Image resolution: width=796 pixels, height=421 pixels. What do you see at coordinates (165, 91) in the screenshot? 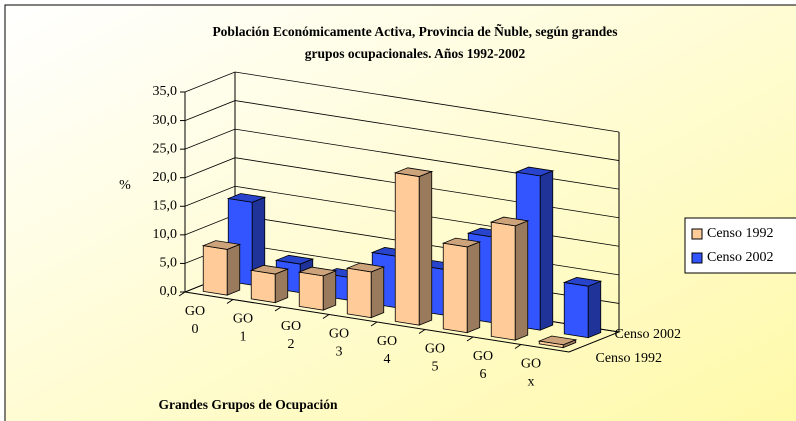
I see `y-tick-label: 35,0` at bounding box center [165, 91].